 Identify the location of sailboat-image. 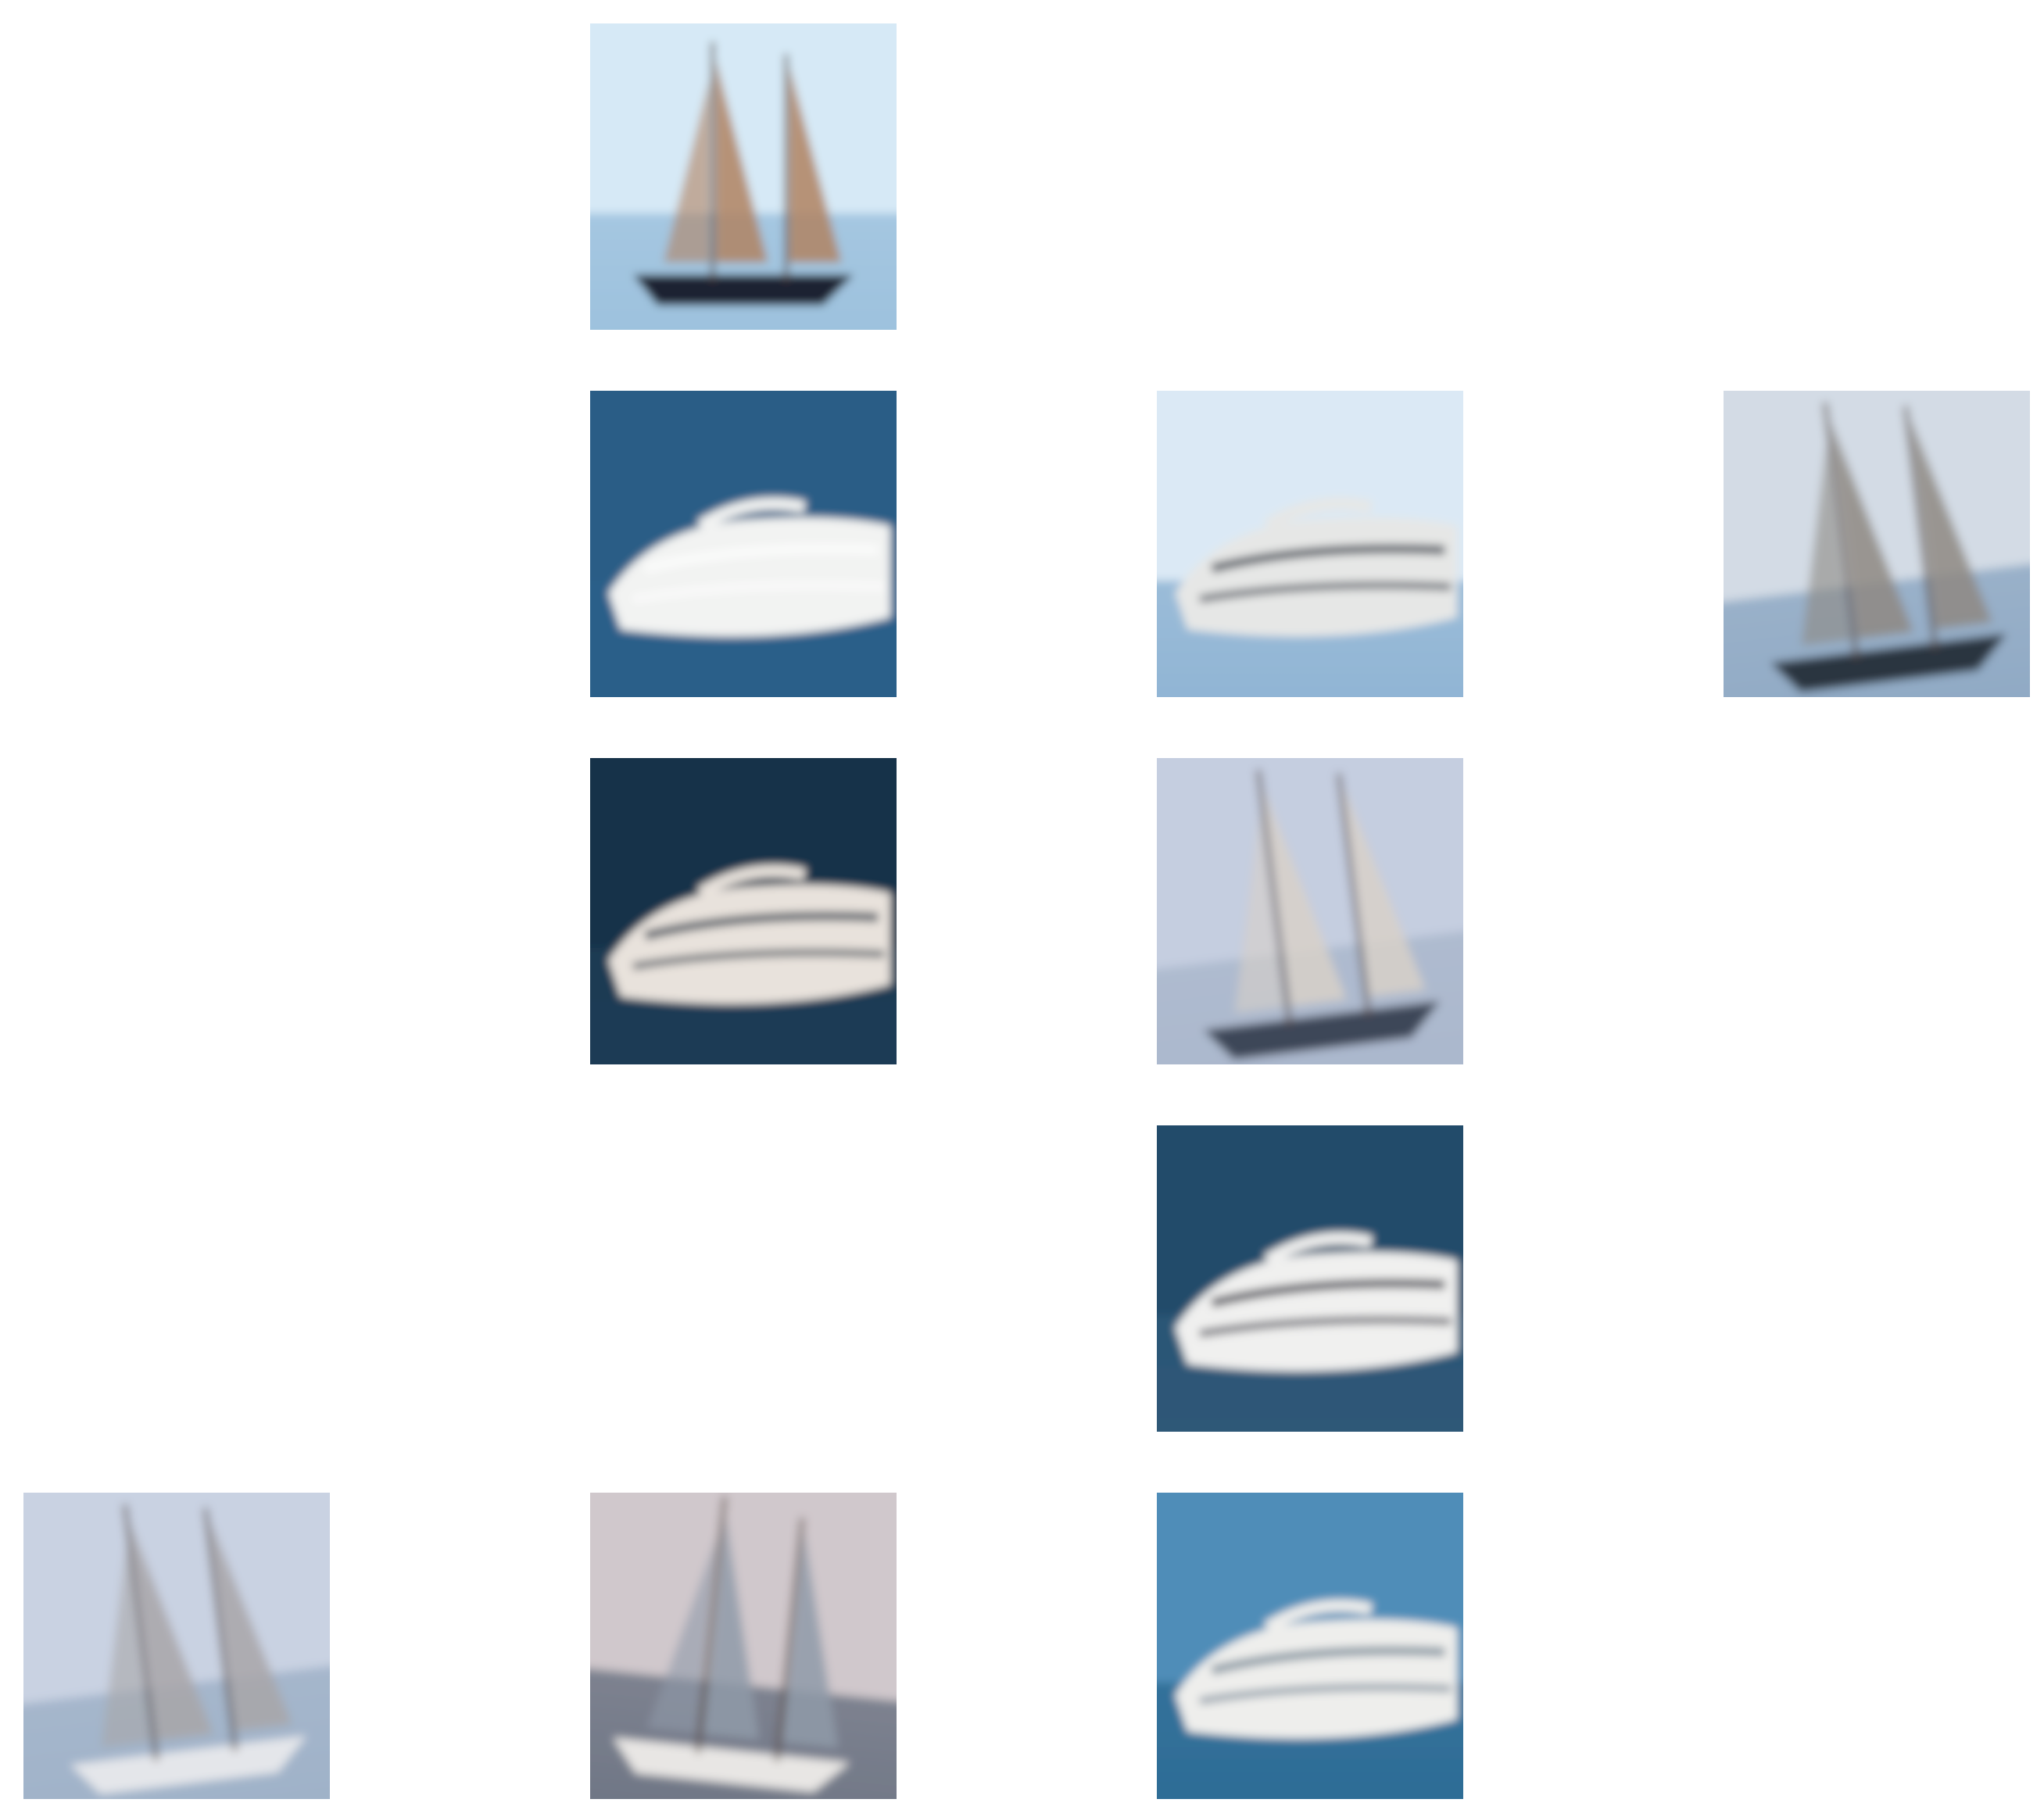
(744, 1646).